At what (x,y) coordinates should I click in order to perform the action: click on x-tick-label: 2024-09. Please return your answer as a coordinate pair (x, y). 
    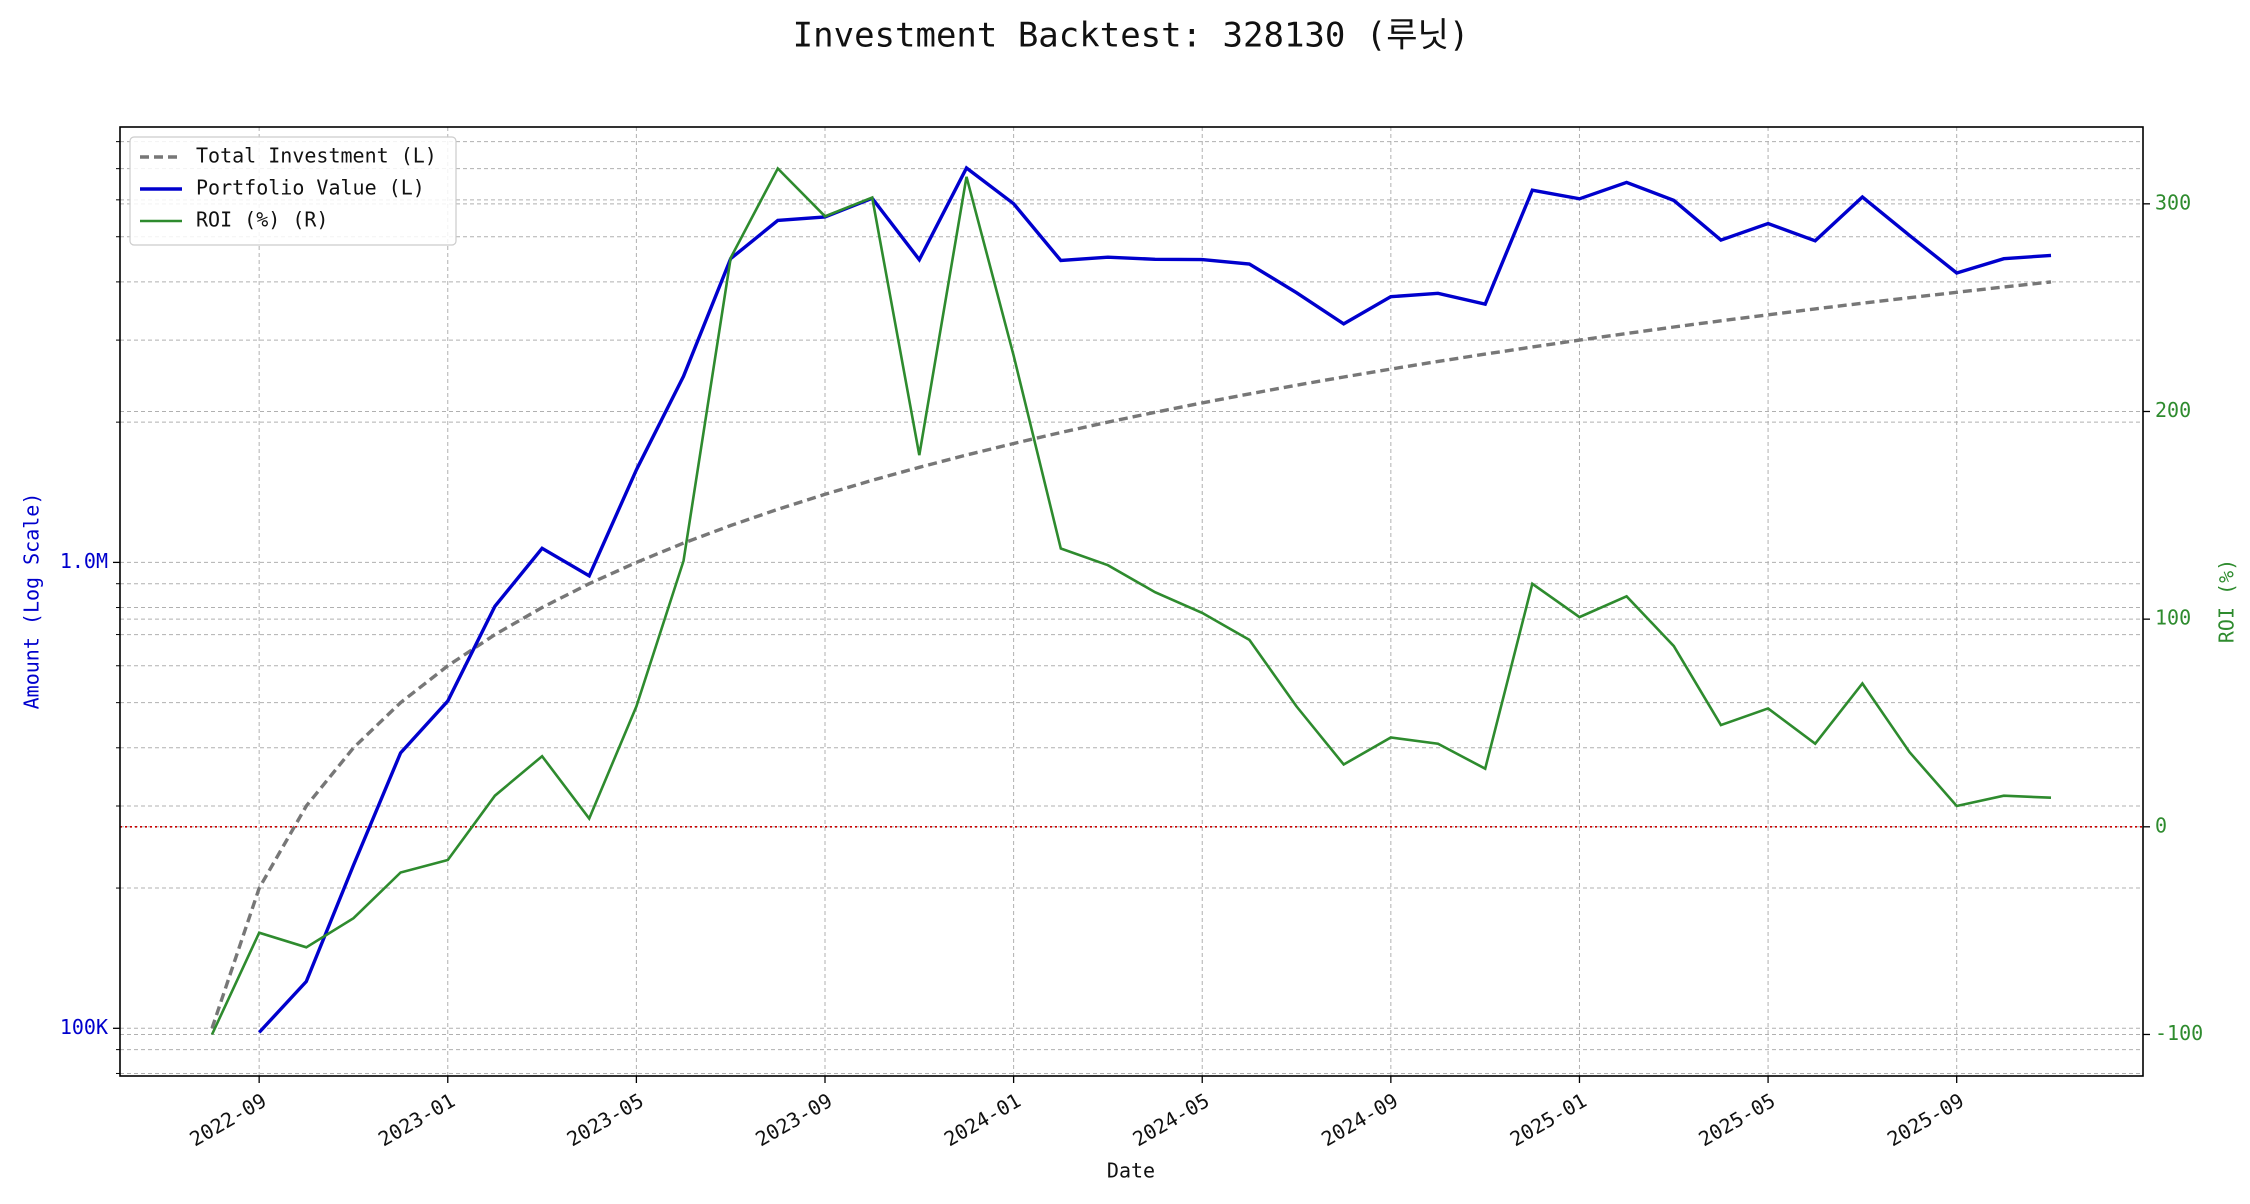
    Looking at the image, I should click on (1359, 1119).